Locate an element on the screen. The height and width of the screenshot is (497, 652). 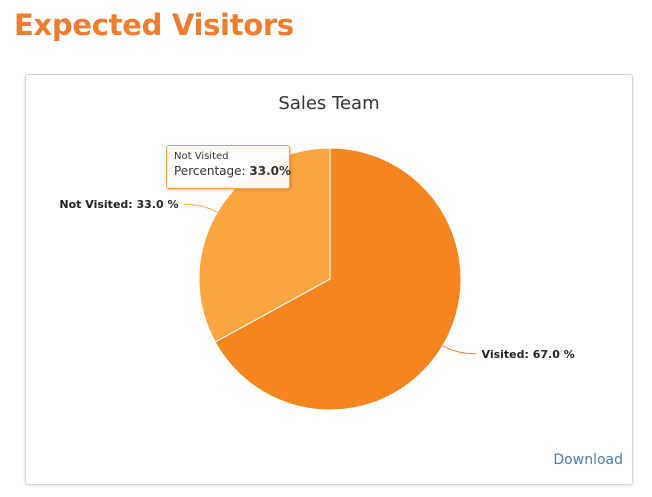
chart-tooltip: Not Visited Percentage: 33.0% is located at coordinates (228, 167).